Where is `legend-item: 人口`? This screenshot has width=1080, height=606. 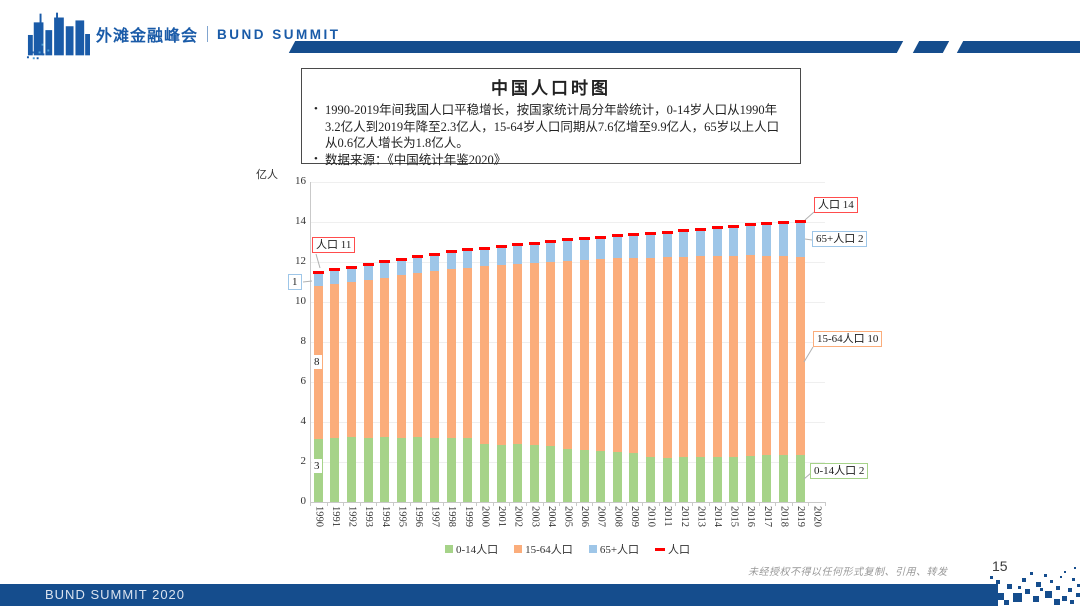 legend-item: 人口 is located at coordinates (672, 549).